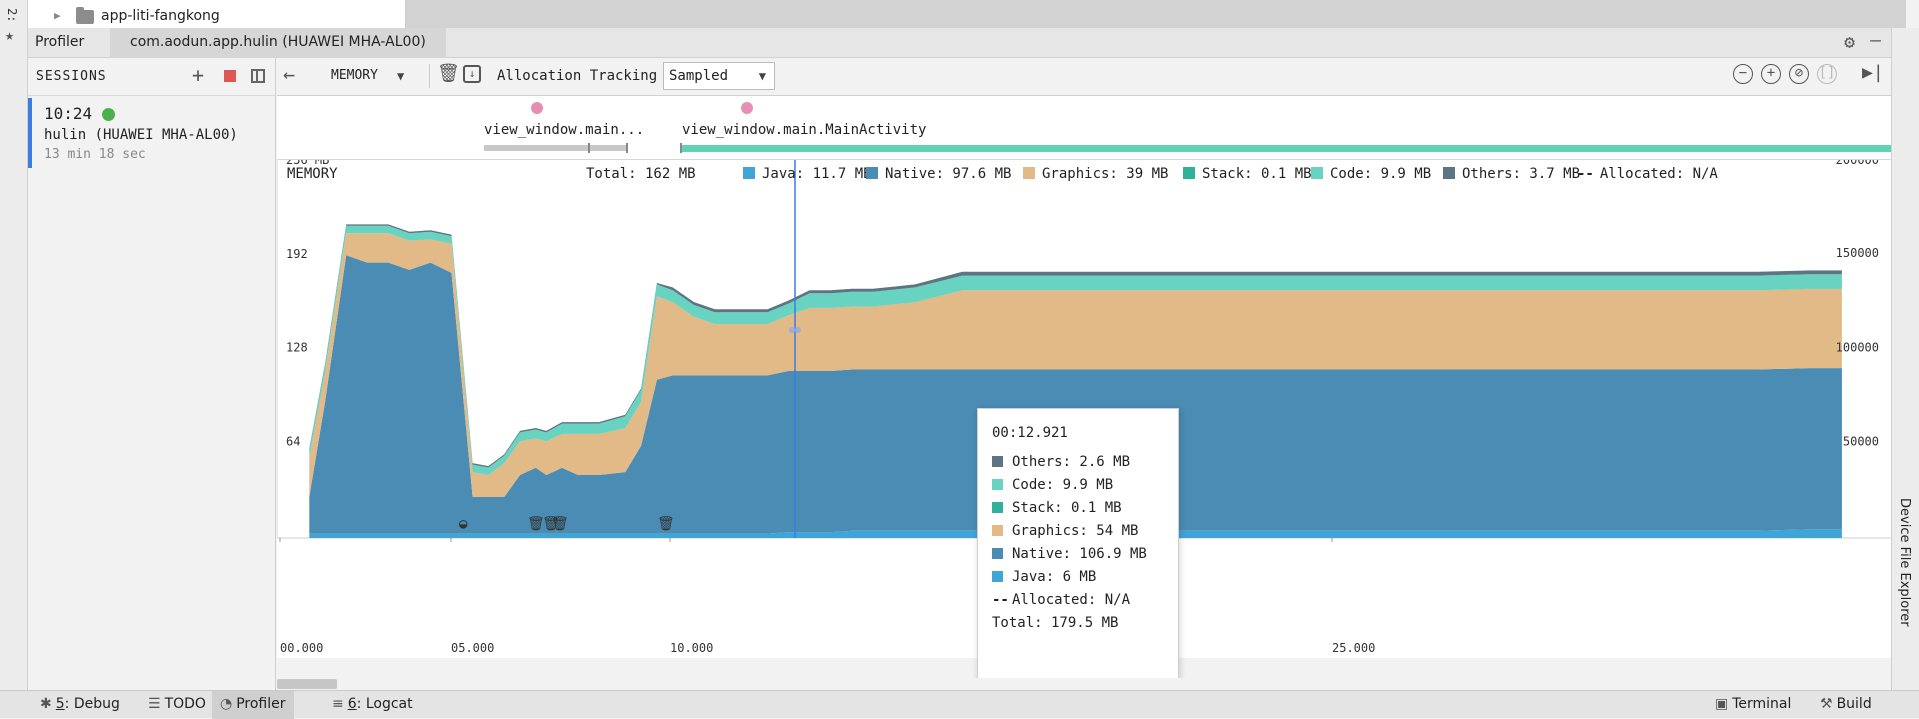 This screenshot has width=1919, height=719. I want to click on sessions-header: SESSIONS +, so click(152, 77).